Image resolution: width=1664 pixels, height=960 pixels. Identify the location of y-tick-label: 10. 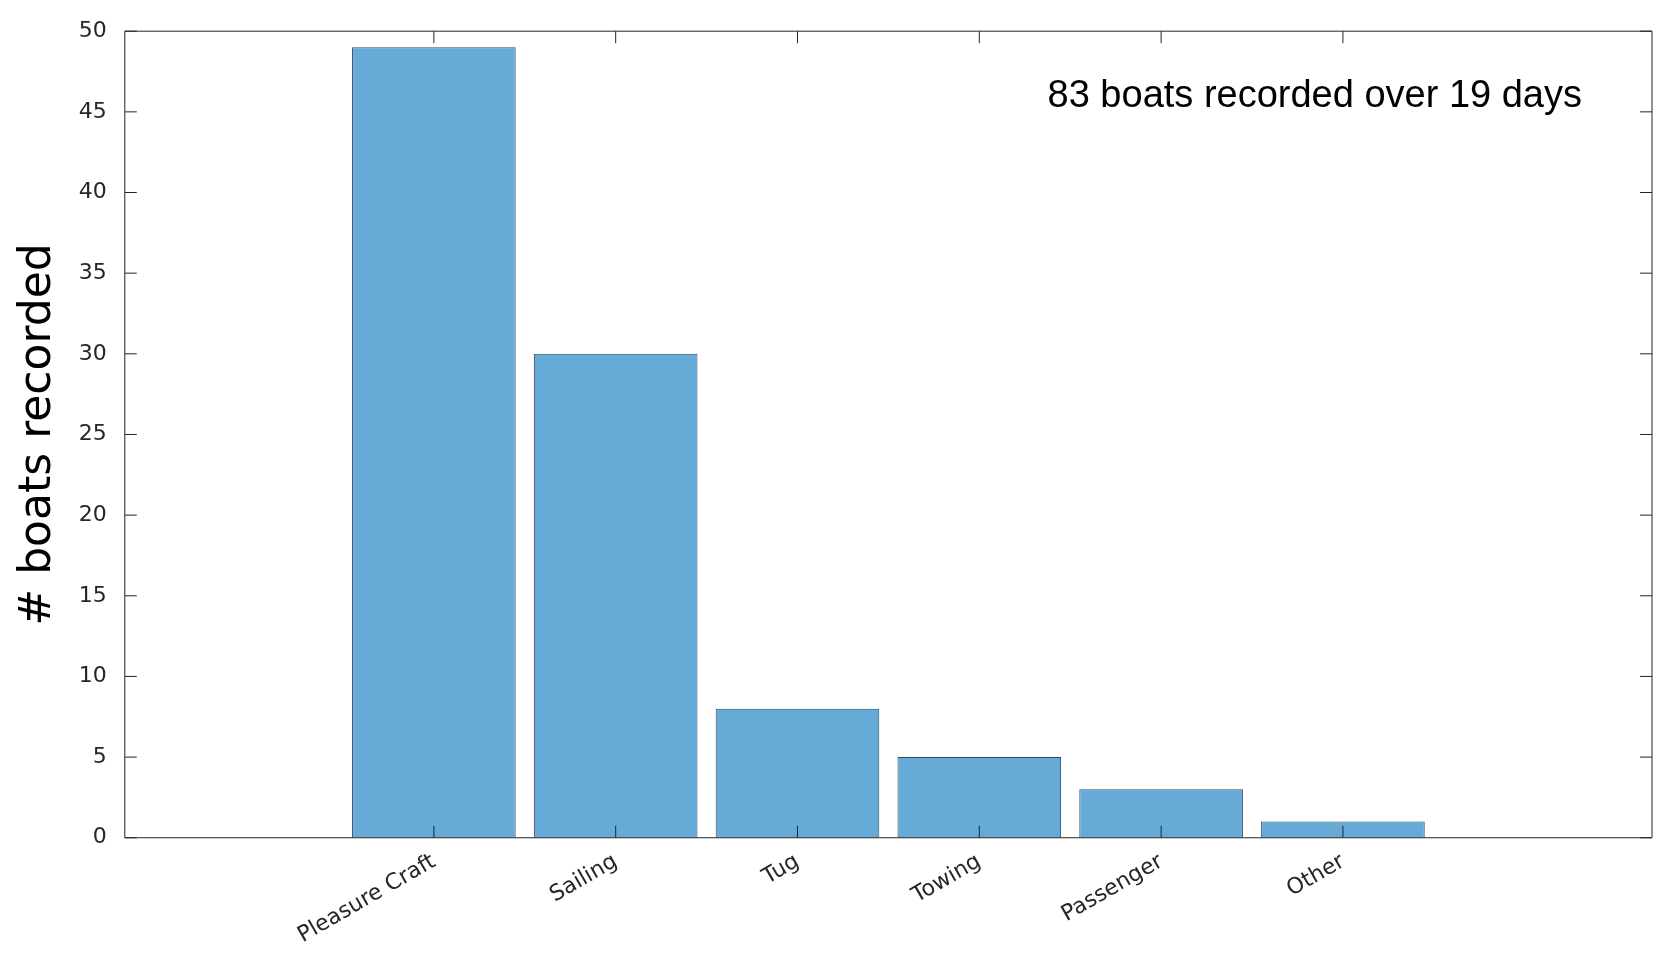
(92, 675).